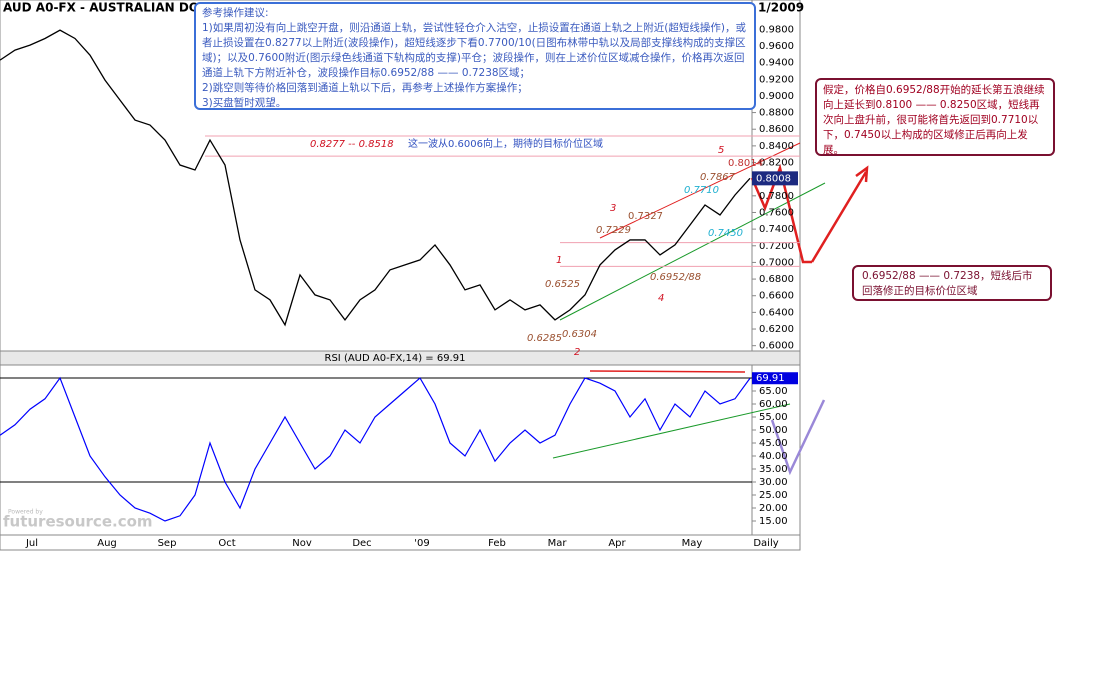  What do you see at coordinates (776, 246) in the screenshot?
I see `y-tick-label: 0.7200` at bounding box center [776, 246].